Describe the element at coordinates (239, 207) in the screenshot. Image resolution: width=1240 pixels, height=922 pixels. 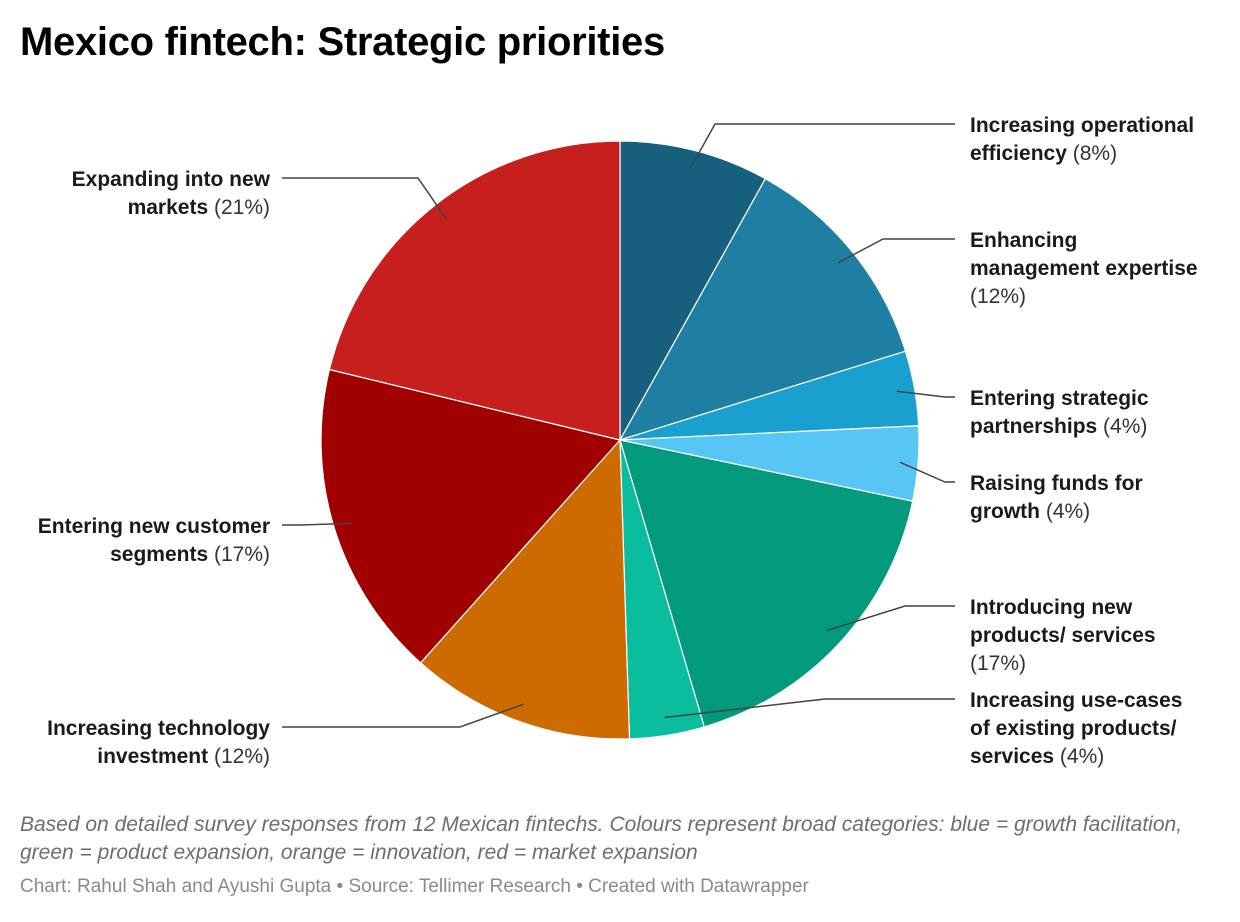
I see `slice-value-label: (21%)` at that location.